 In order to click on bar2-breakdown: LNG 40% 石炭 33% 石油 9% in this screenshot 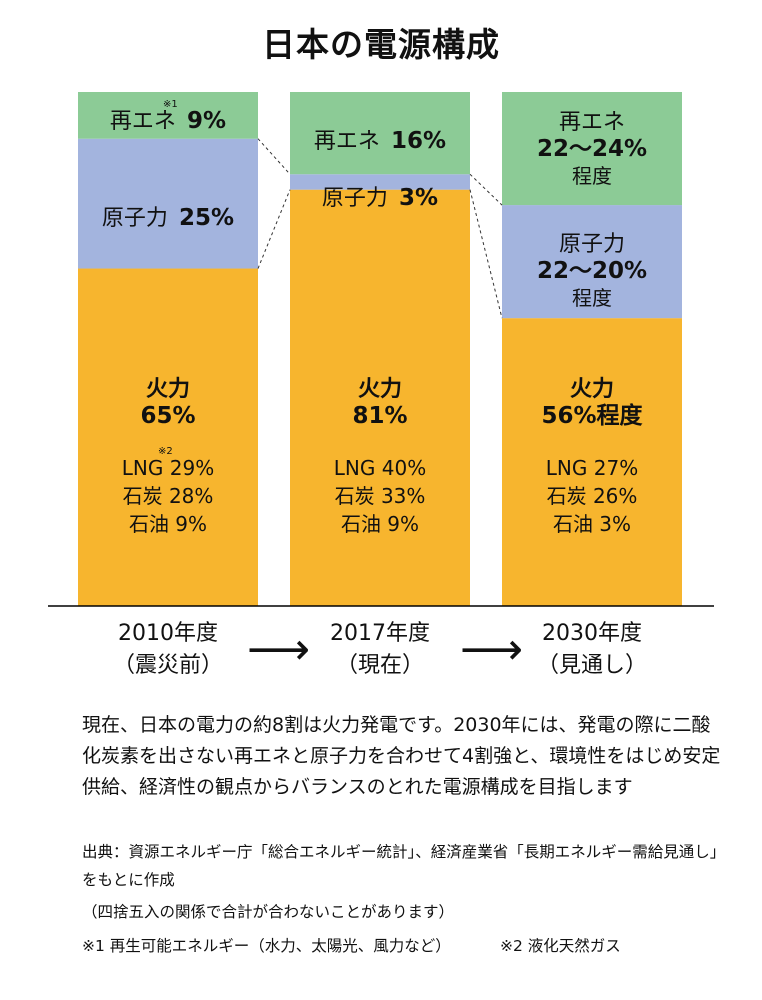, I will do `click(380, 496)`.